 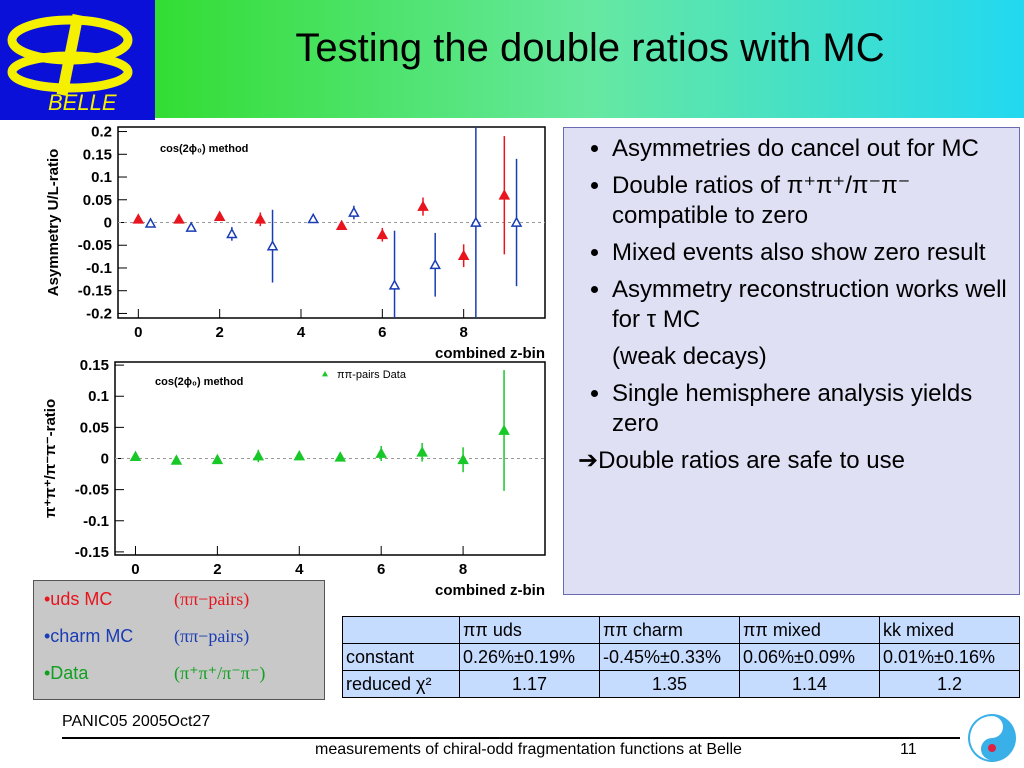 I want to click on table-cell: constant, so click(x=401, y=657).